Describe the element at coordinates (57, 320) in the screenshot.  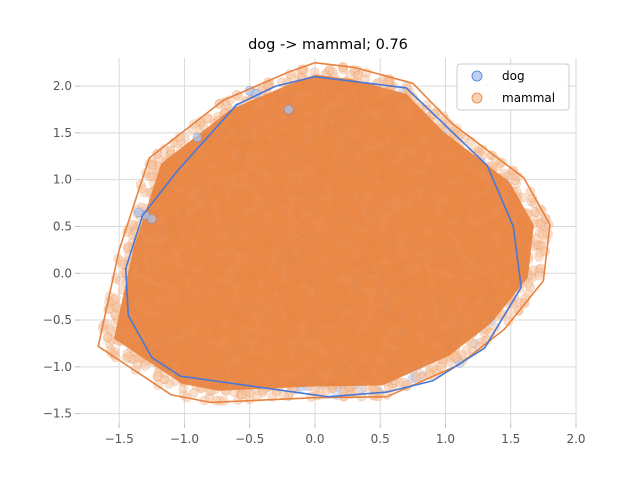
I see `y-tick-label: −0.5` at that location.